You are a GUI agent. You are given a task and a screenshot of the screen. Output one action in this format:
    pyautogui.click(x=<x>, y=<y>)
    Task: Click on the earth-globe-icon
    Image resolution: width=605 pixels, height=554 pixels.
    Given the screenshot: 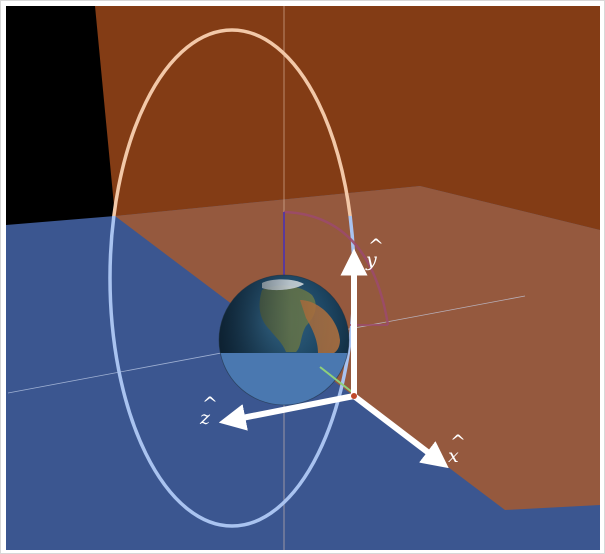 What is the action you would take?
    pyautogui.click(x=284, y=340)
    